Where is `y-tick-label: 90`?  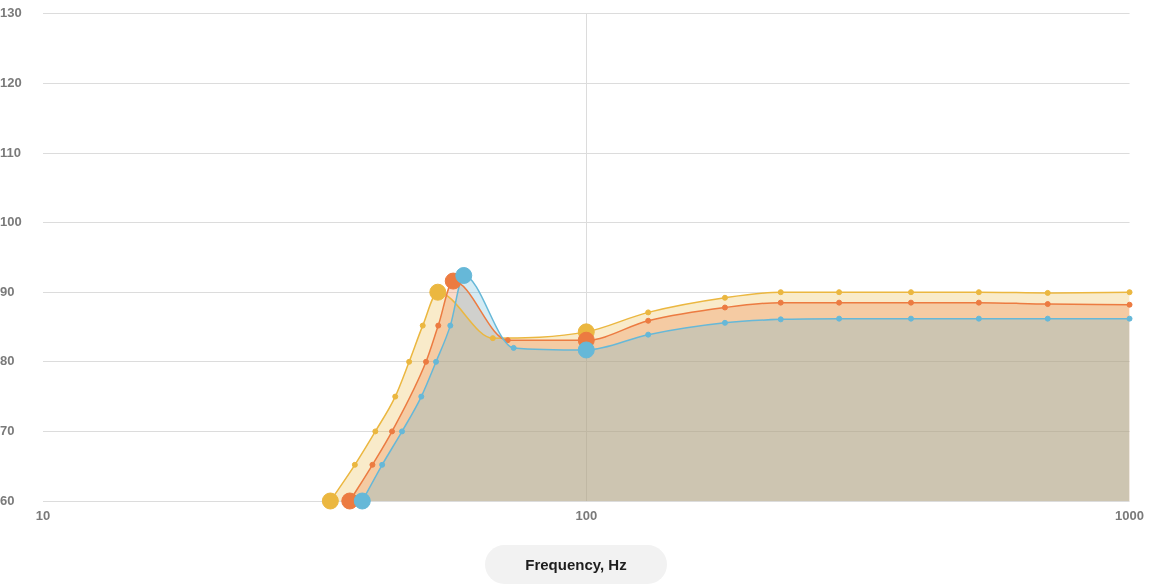
y-tick-label: 90 is located at coordinates (7, 291).